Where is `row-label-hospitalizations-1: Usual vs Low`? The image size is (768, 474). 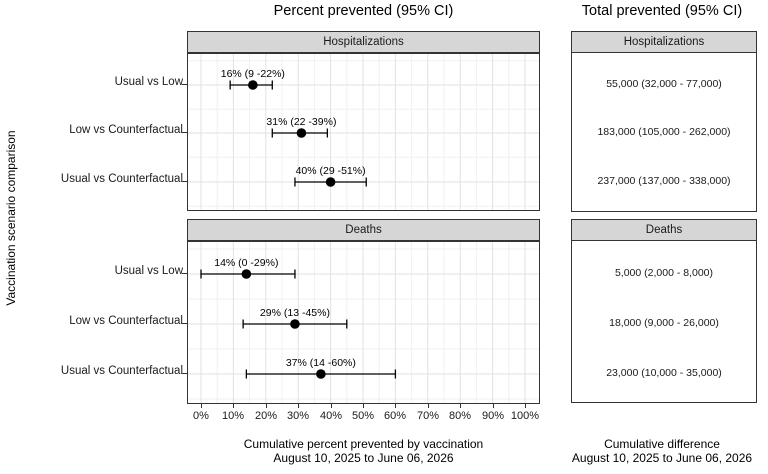 row-label-hospitalizations-1: Usual vs Low is located at coordinates (148, 82).